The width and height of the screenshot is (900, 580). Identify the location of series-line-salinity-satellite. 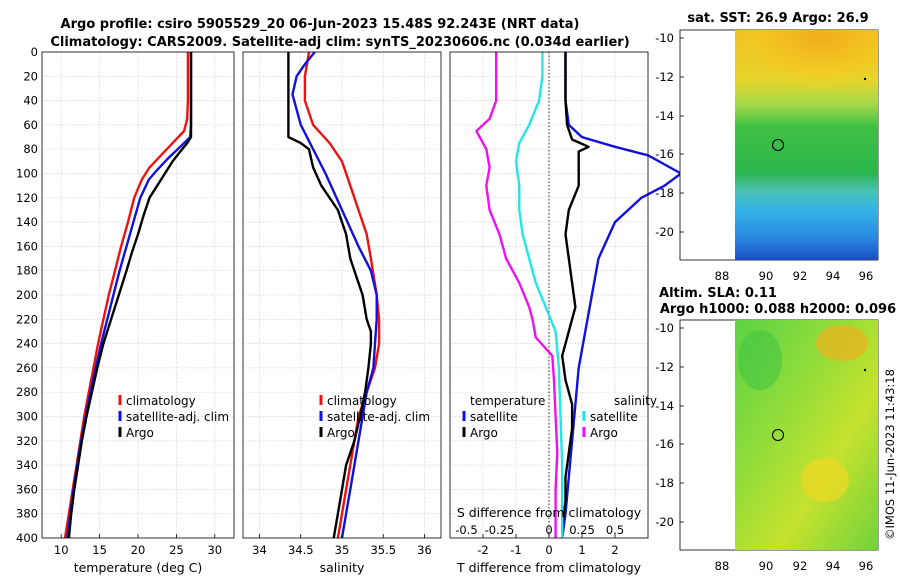
(539, 295).